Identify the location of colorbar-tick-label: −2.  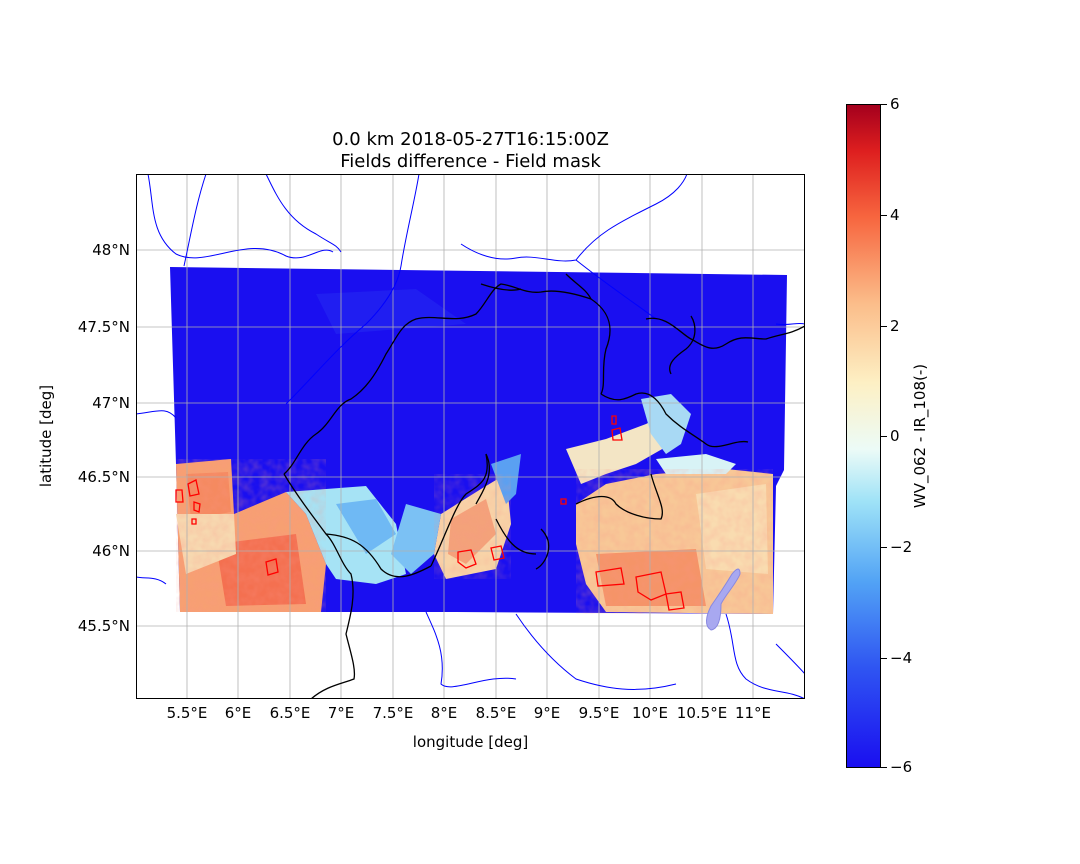
(901, 547).